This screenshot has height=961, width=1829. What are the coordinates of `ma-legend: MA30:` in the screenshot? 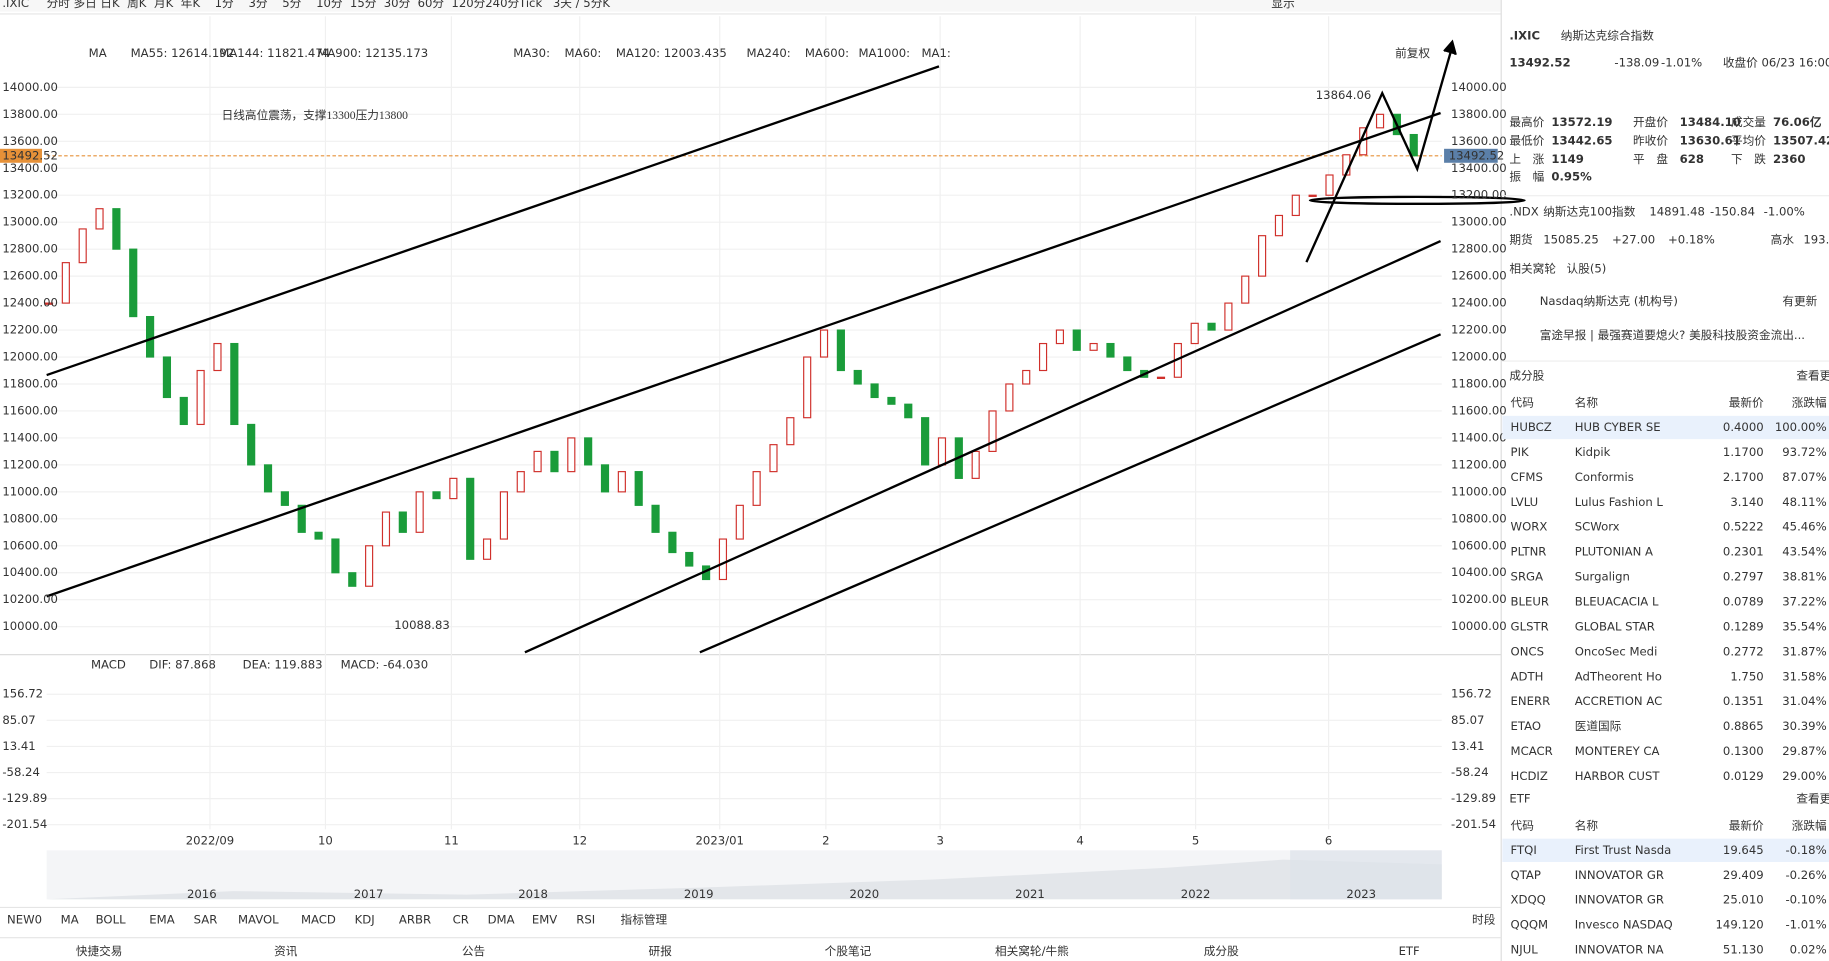 It's located at (531, 53).